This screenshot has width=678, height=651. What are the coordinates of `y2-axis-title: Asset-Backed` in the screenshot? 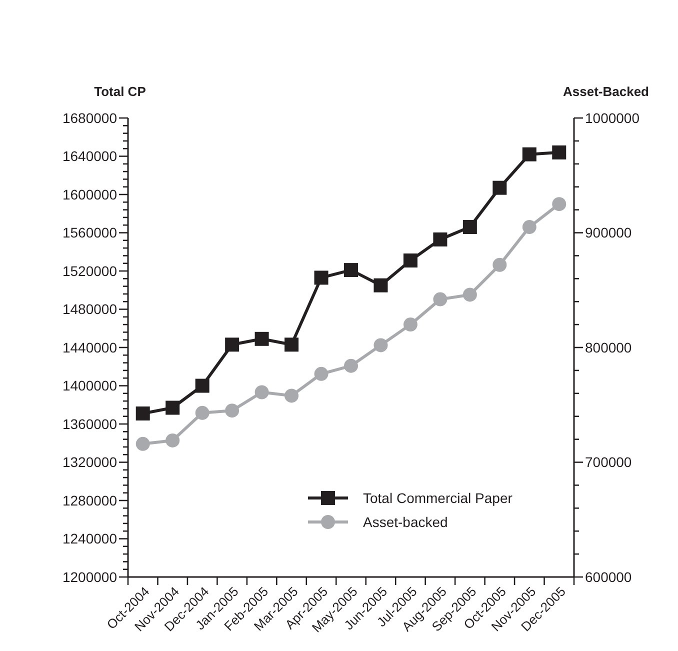 It's located at (606, 91).